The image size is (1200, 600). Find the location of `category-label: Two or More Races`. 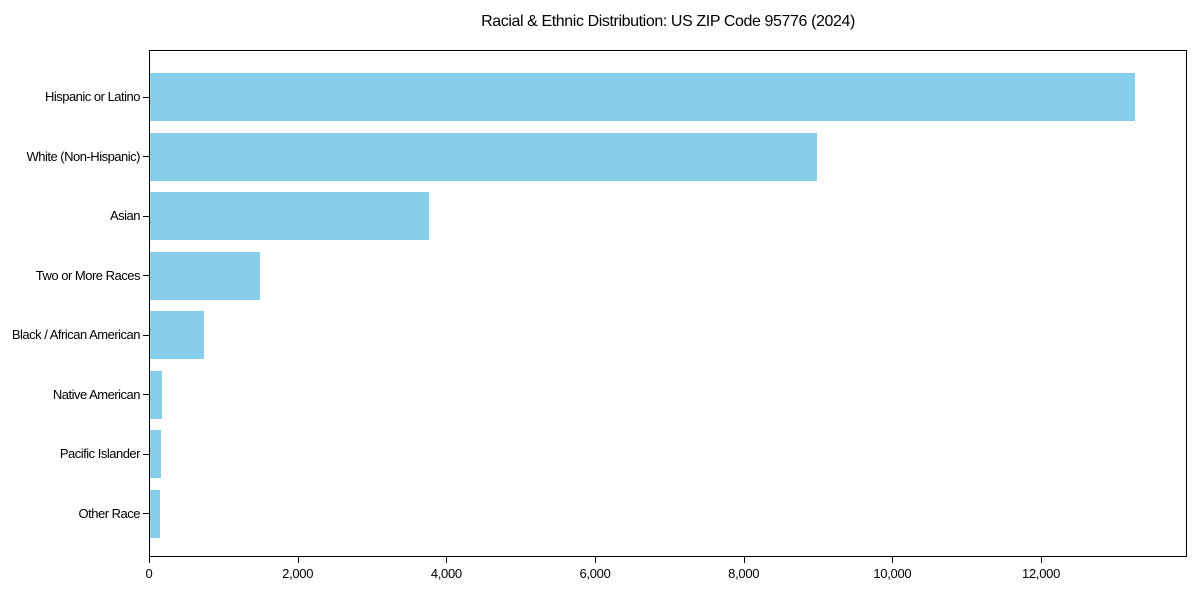

category-label: Two or More Races is located at coordinates (88, 275).